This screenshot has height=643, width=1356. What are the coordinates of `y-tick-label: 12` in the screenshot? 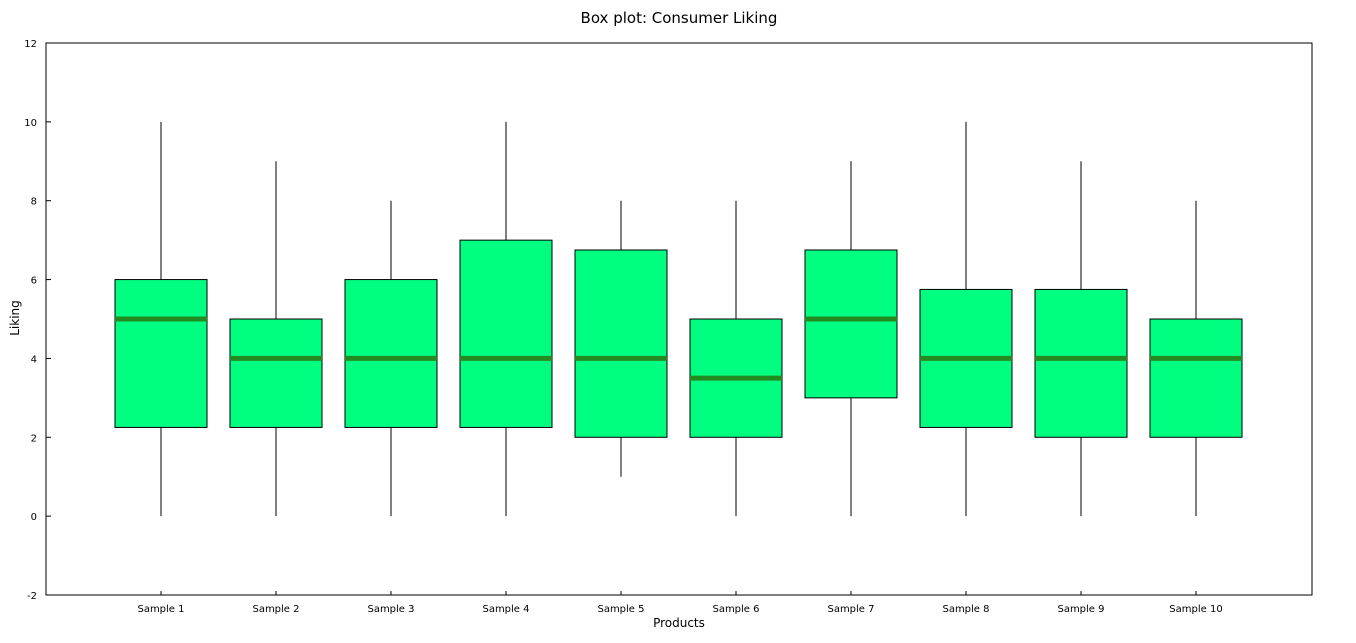 It's located at (30, 44).